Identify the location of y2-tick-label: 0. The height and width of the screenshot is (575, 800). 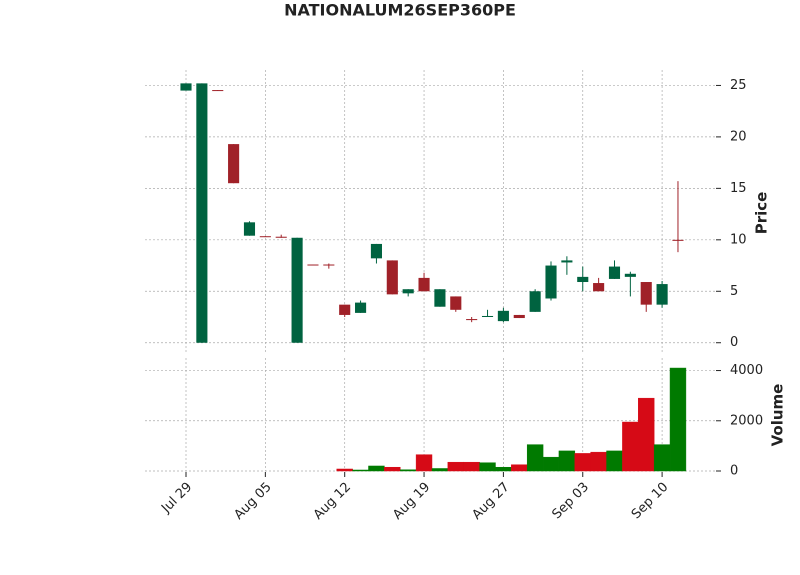
(734, 471).